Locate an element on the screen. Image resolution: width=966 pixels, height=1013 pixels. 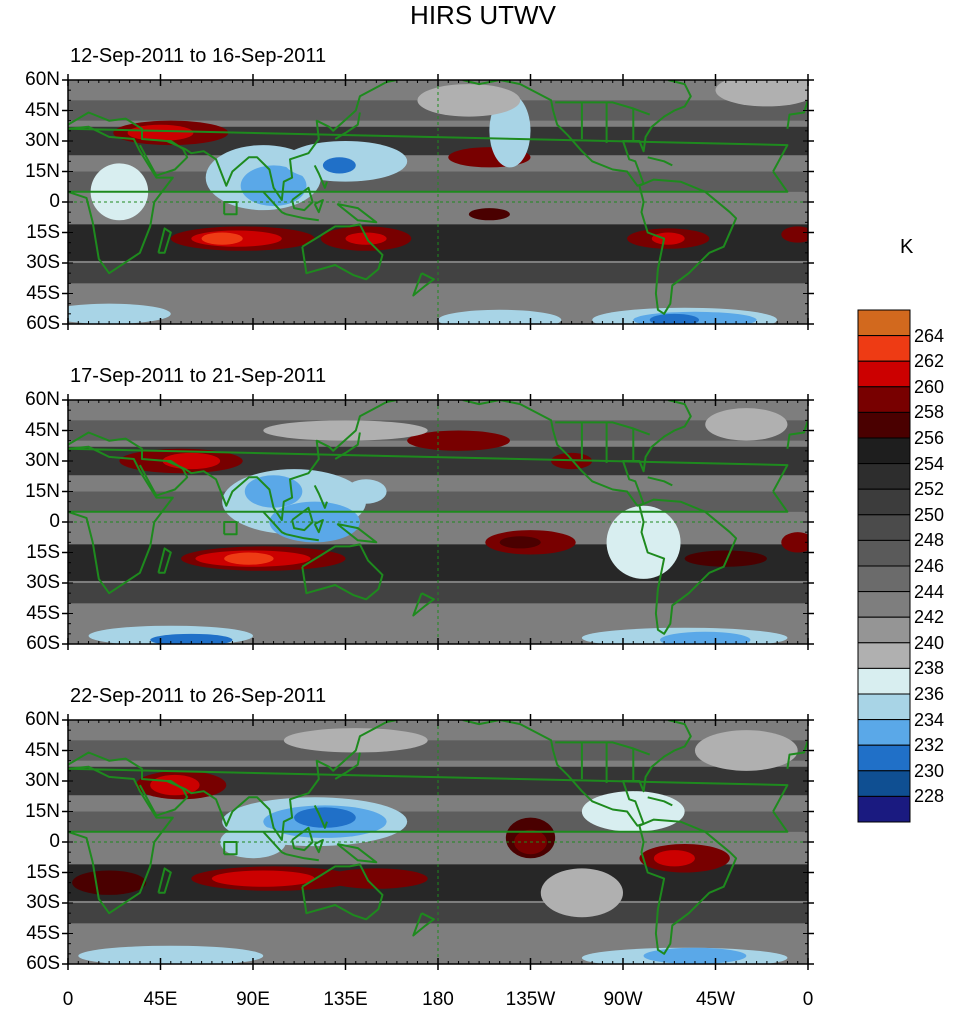
lon-tick-label: 45E is located at coordinates (160, 999).